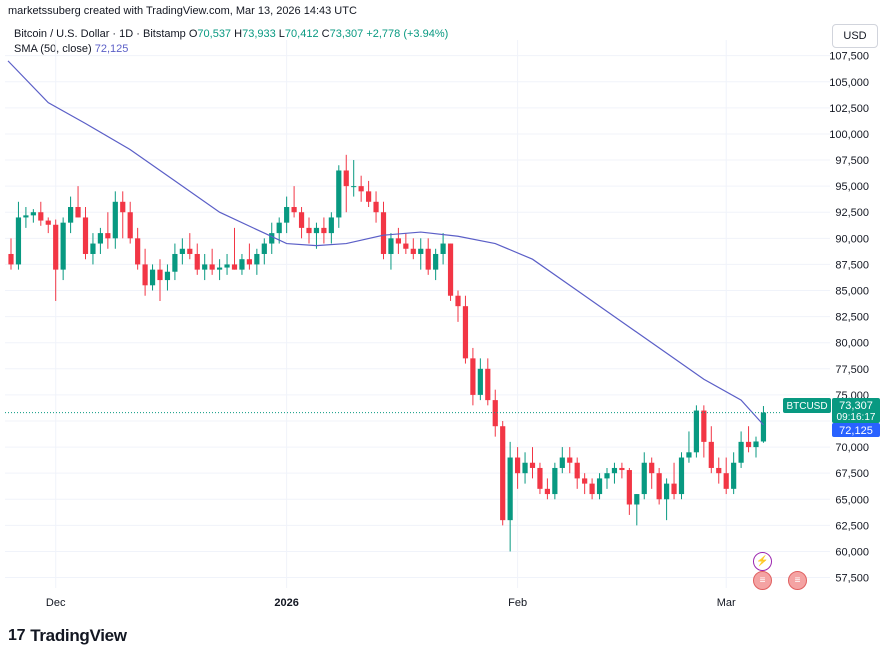 The height and width of the screenshot is (662, 896). Describe the element at coordinates (852, 292) in the screenshot. I see `y-tick-label: 85,000` at that location.